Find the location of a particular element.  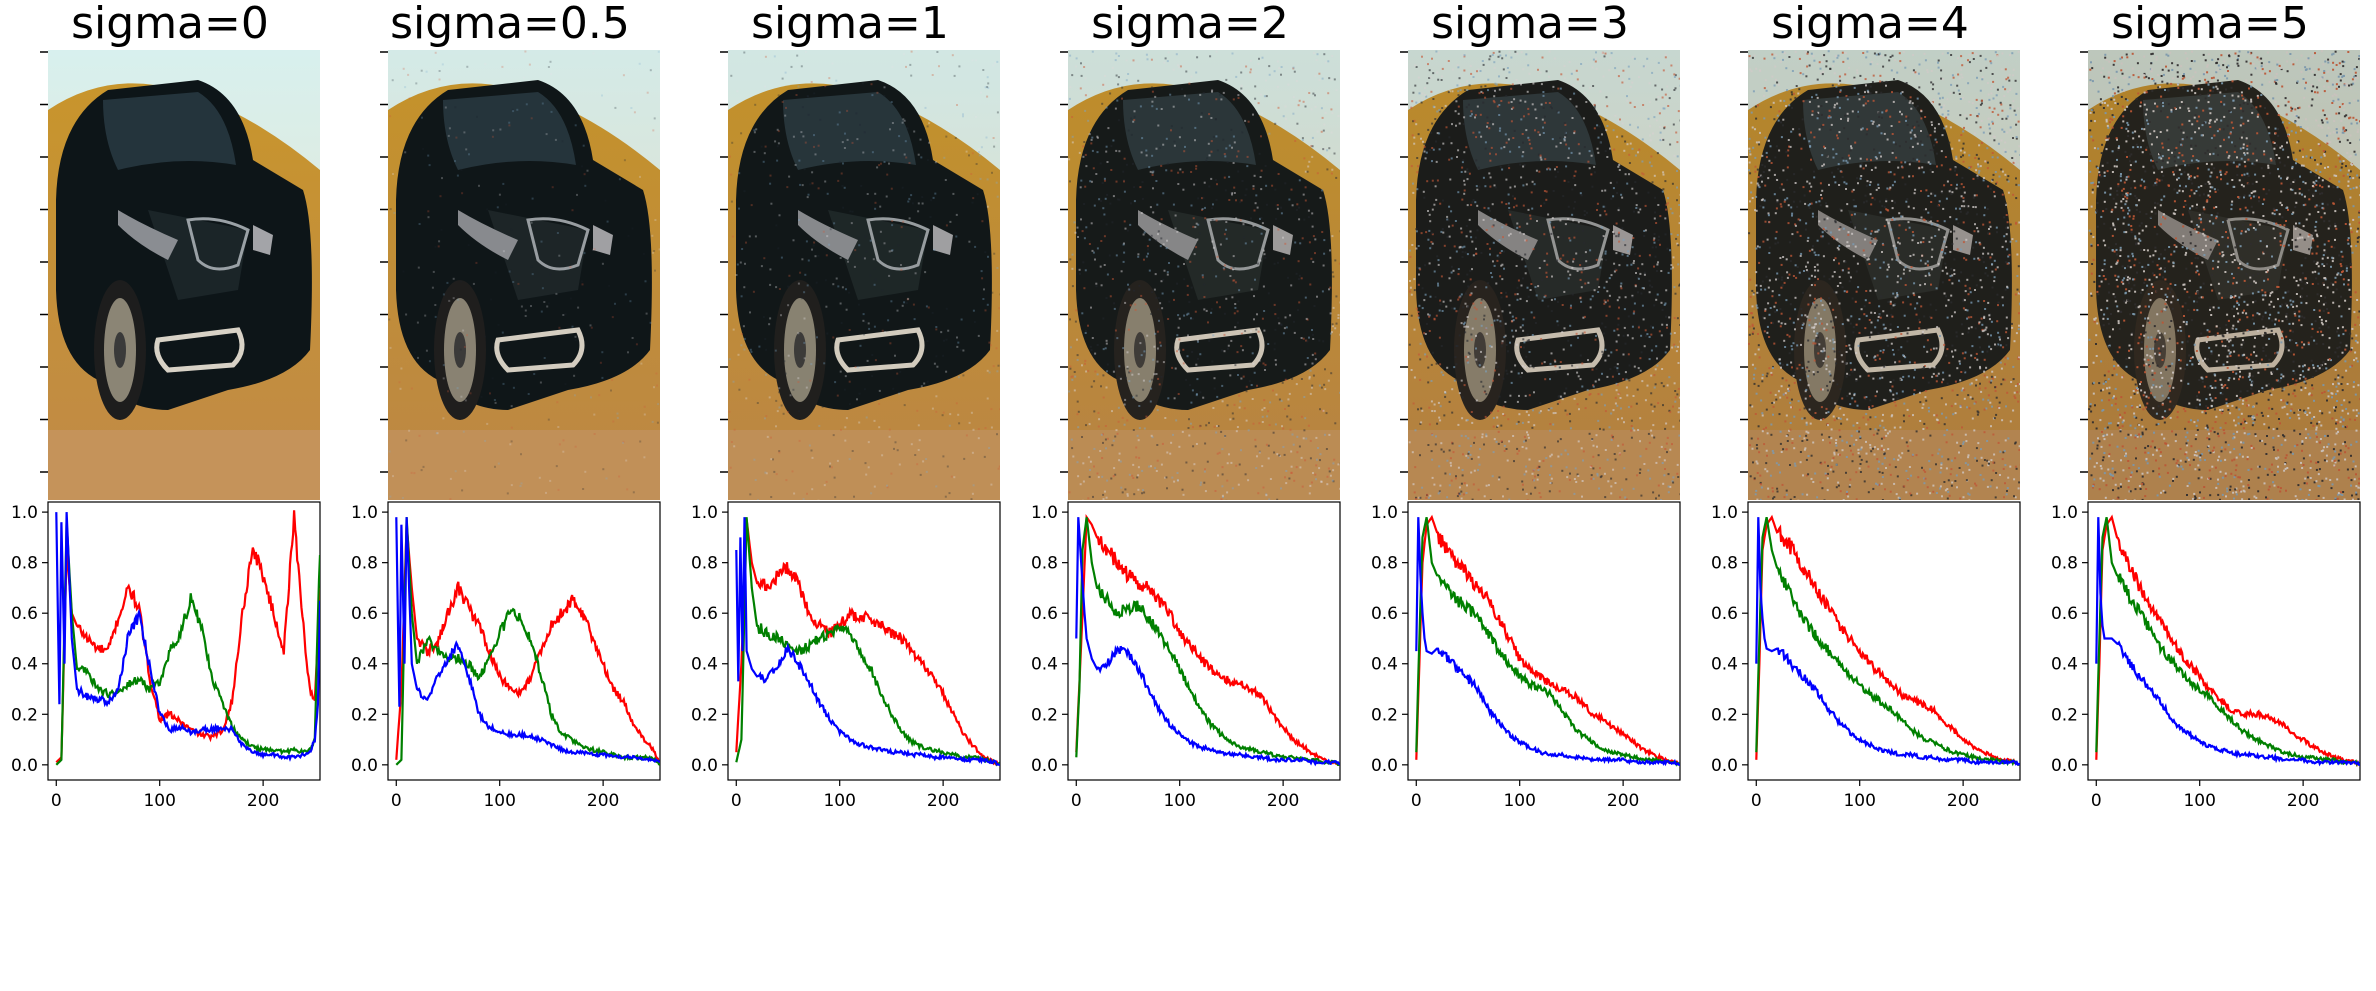

panel-3: sigma=2 0.0 0.2 0.4 0.6 0.8 1.0 0 100 200 is located at coordinates (1190, 495).